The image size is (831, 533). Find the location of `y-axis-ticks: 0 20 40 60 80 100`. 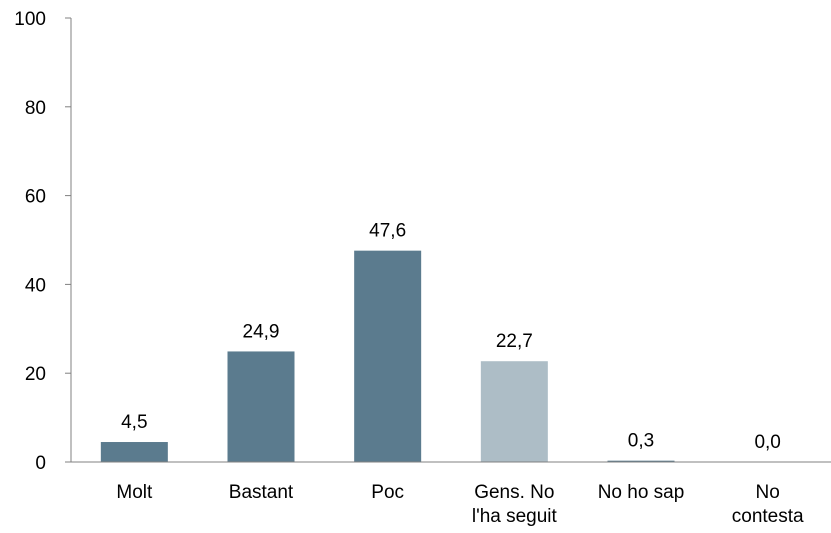

y-axis-ticks: 0 20 40 60 80 100 is located at coordinates (42, 241).